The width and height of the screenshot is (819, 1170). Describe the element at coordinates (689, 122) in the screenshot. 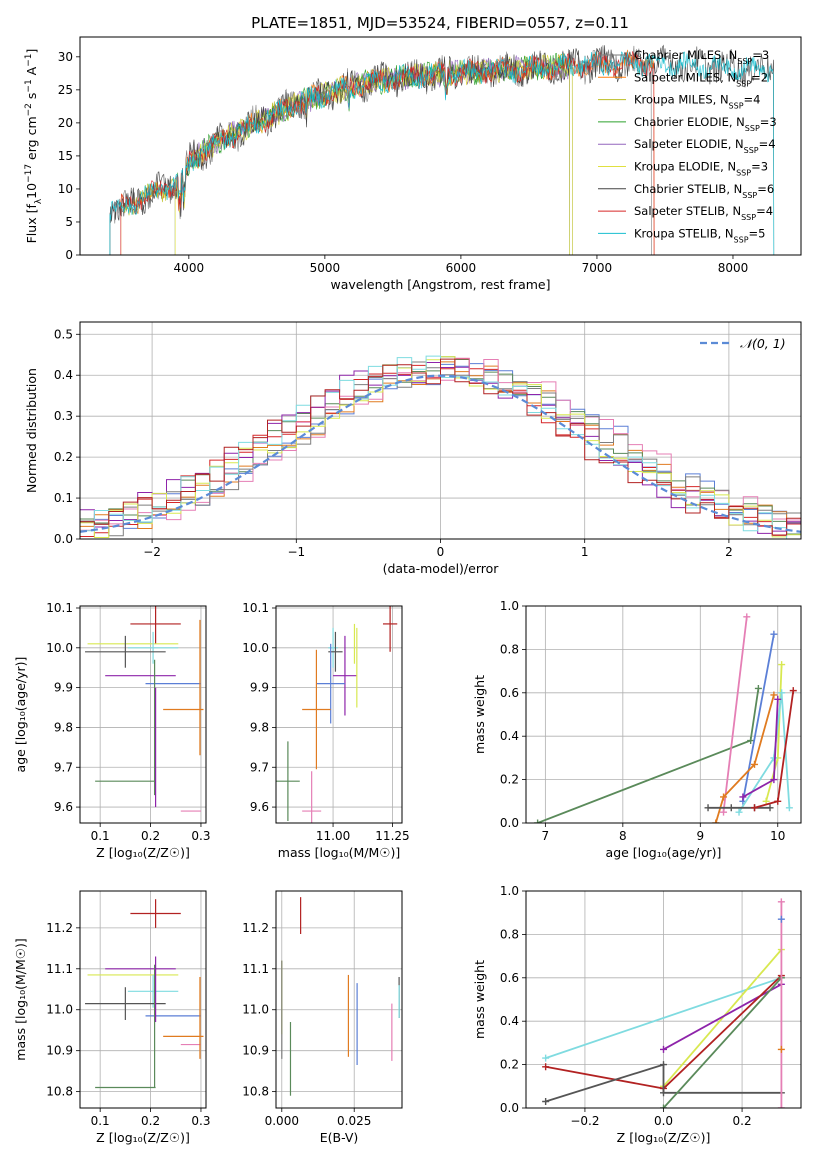

I see `legend-name: Chabrier ELODIE, N` at that location.